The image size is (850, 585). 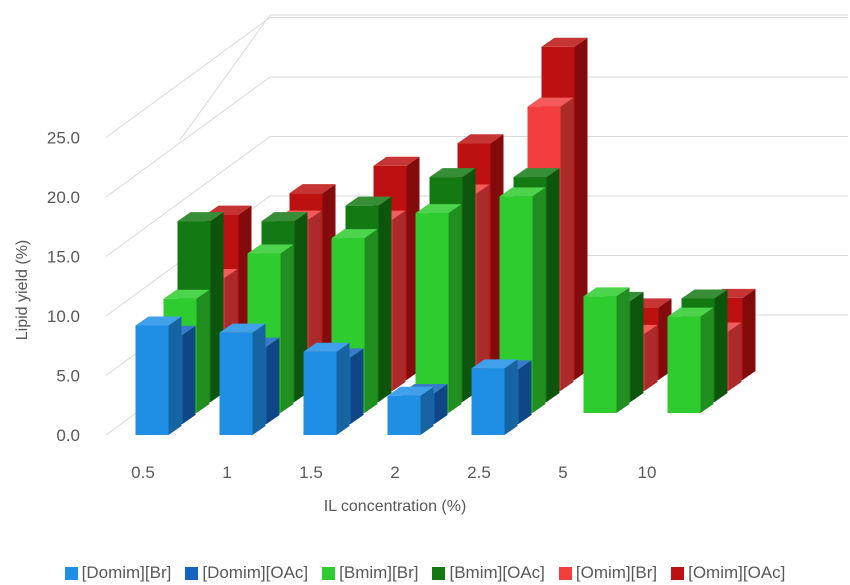 What do you see at coordinates (647, 472) in the screenshot?
I see `x-tick-label: 10` at bounding box center [647, 472].